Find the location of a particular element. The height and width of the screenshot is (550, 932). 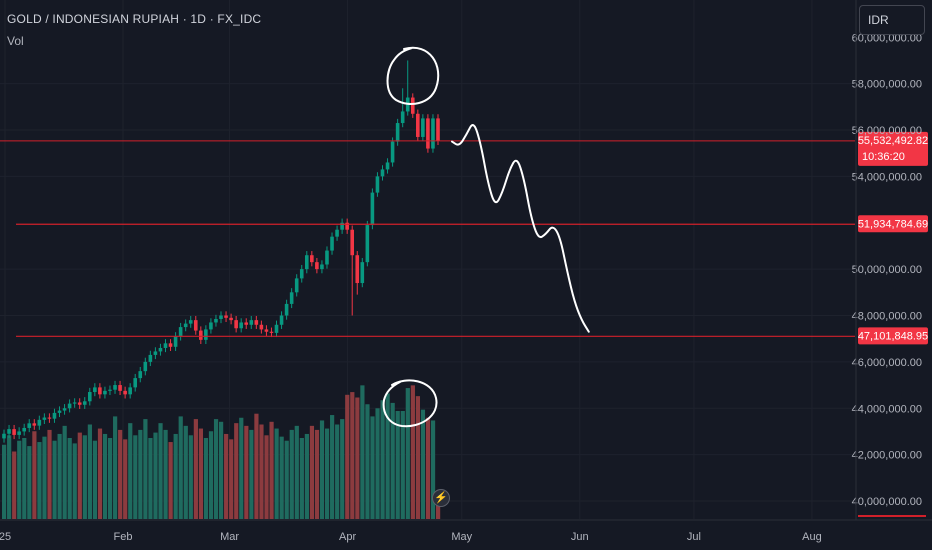

volume-label: Vol is located at coordinates (15, 41).